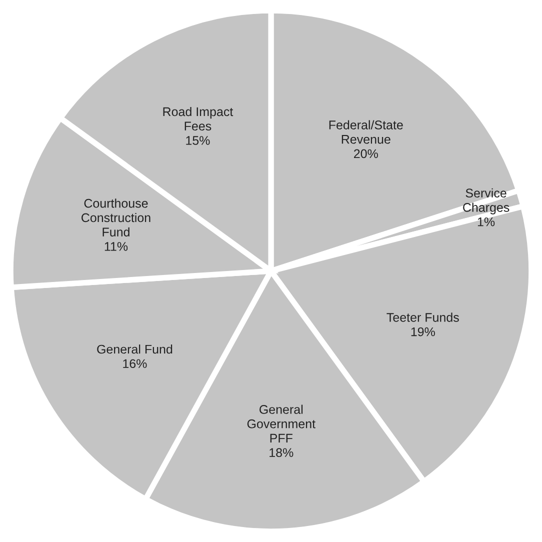 Image resolution: width=542 pixels, height=542 pixels. I want to click on data-label: 19%, so click(423, 331).